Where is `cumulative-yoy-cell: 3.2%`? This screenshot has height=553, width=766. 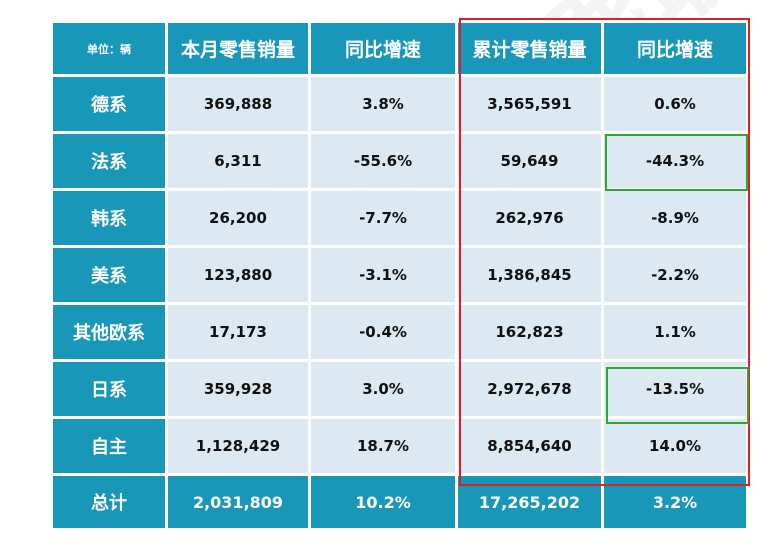 cumulative-yoy-cell: 3.2% is located at coordinates (675, 502).